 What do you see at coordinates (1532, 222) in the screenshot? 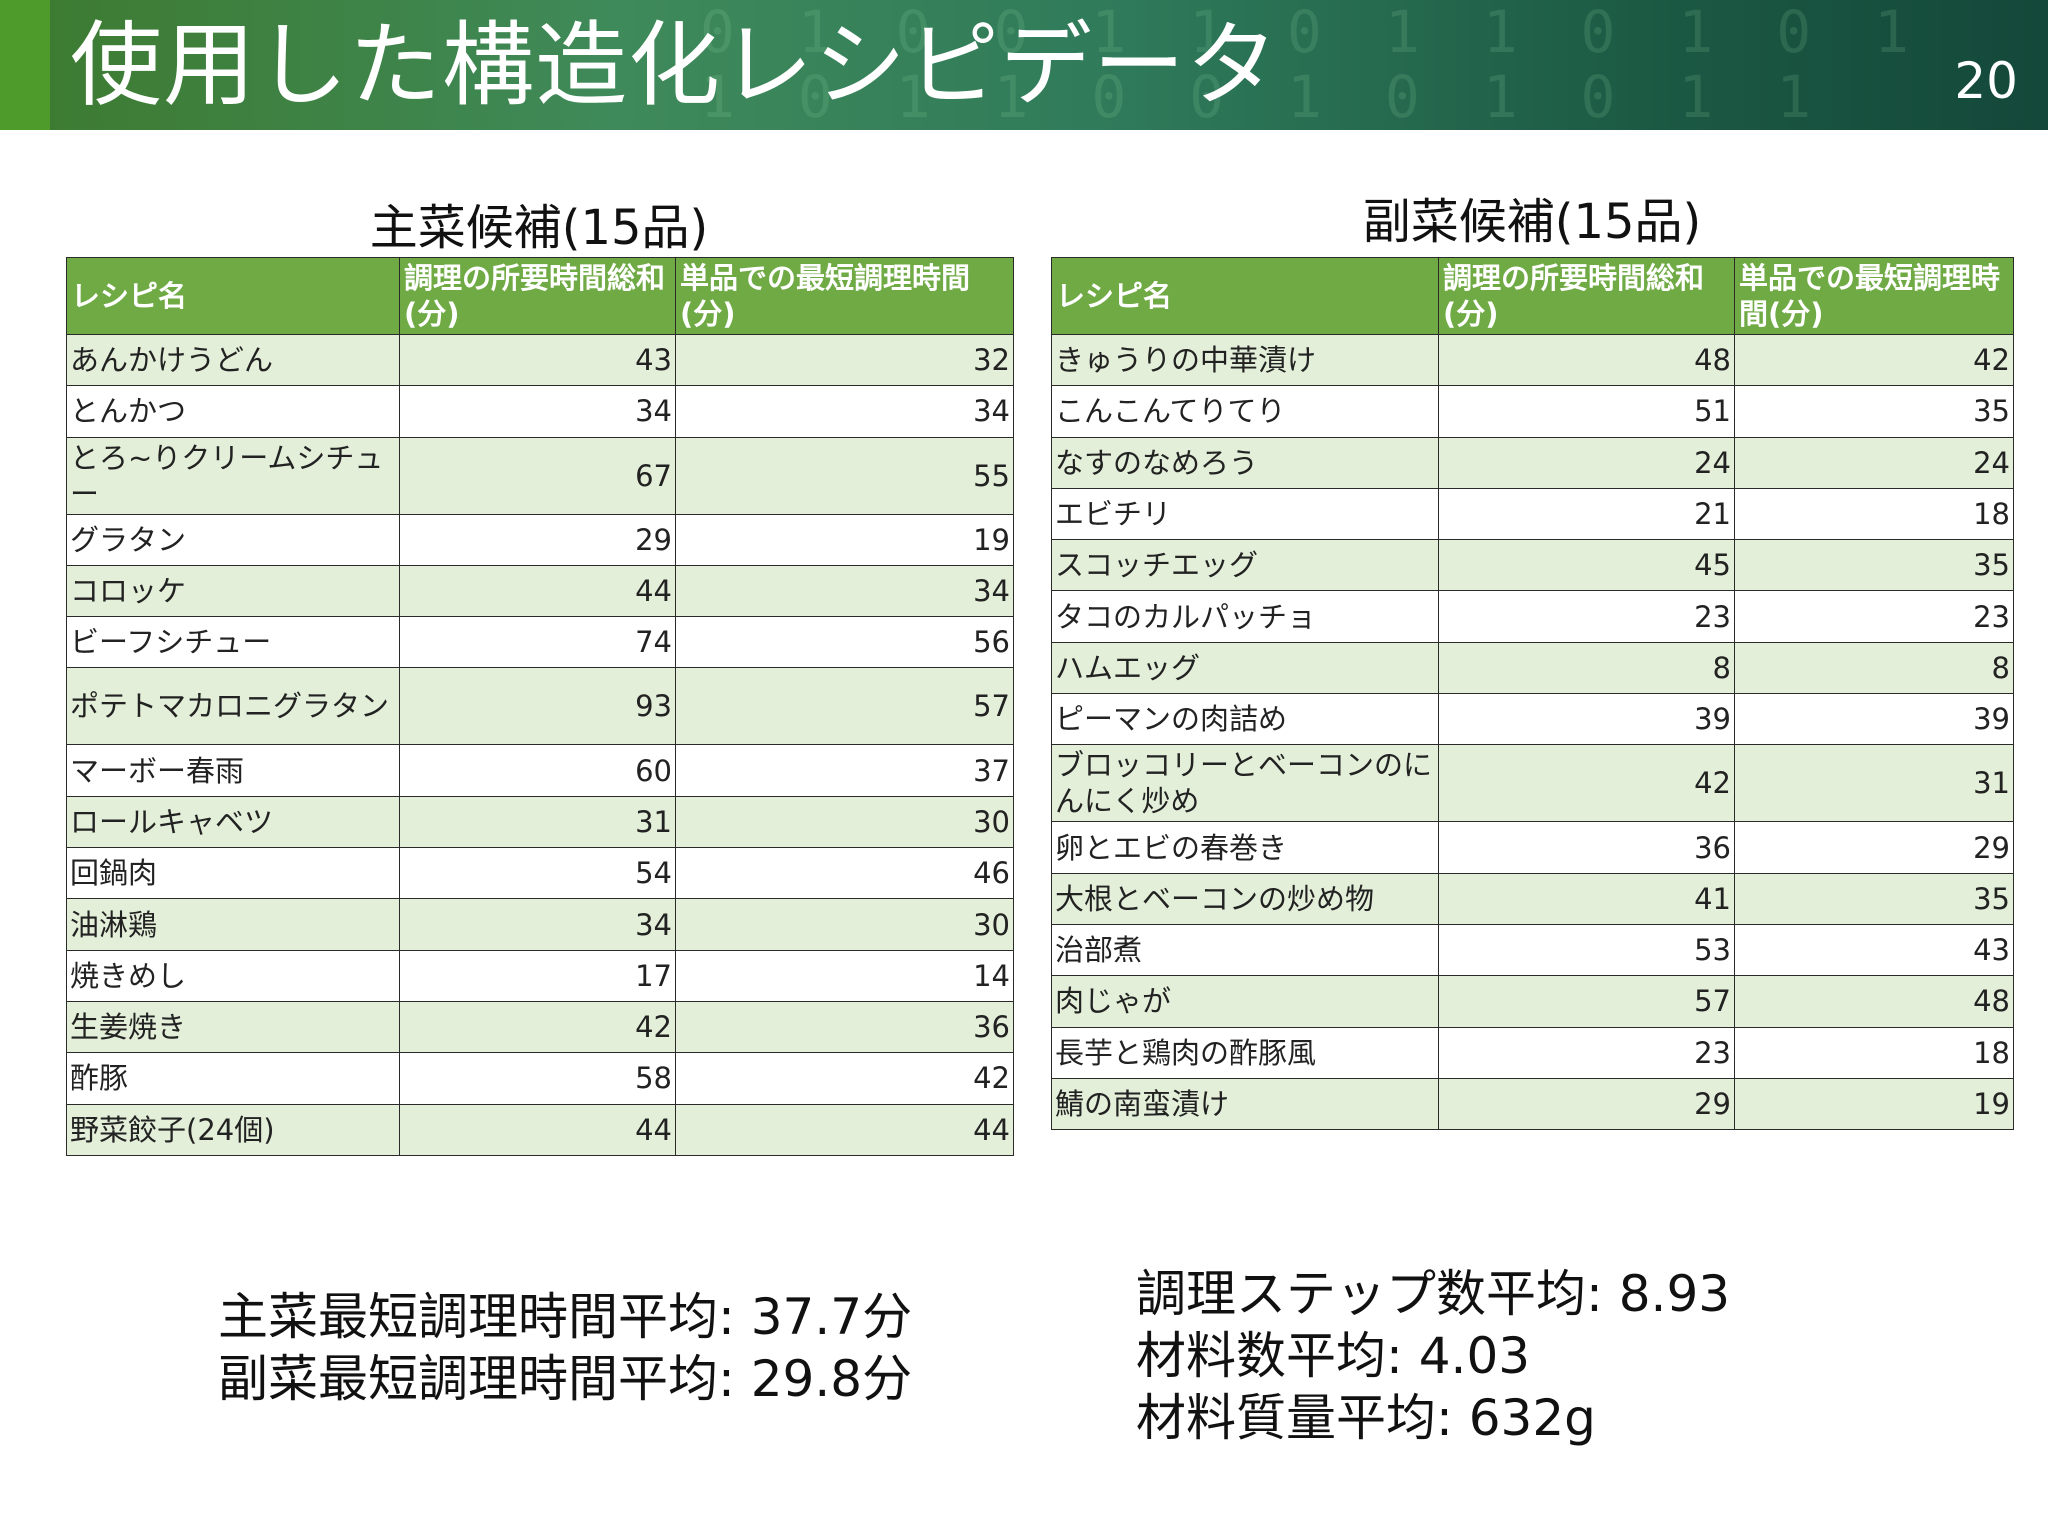
I see `side-dishes-title: 副菜候補(15品)` at bounding box center [1532, 222].